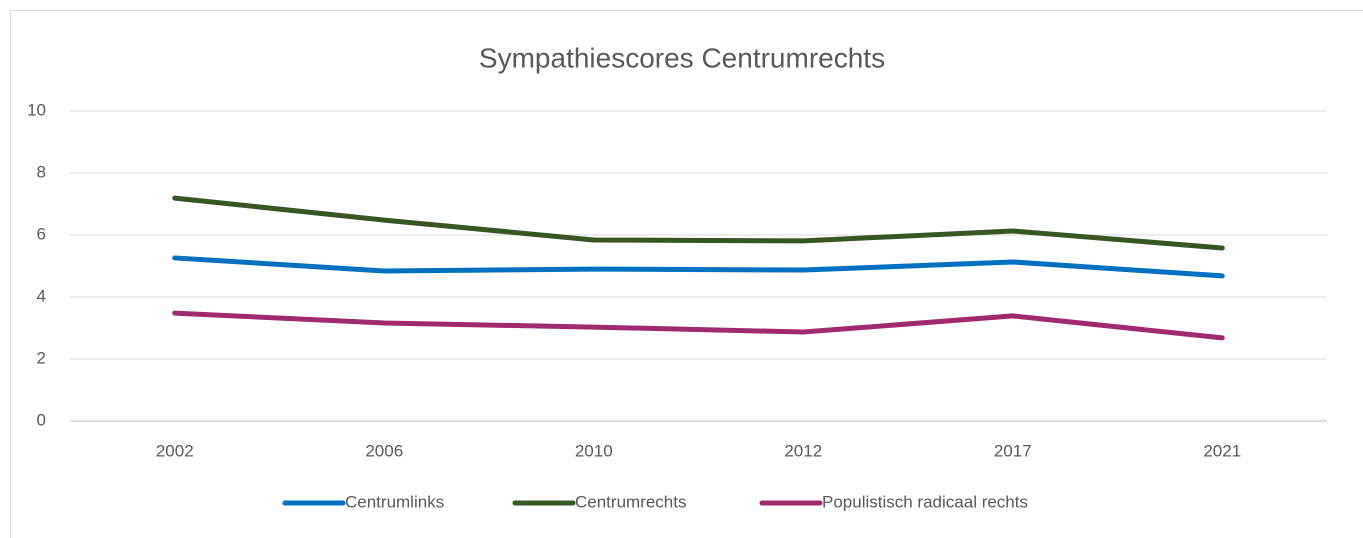  I want to click on y-tick-label: 4, so click(41, 295).